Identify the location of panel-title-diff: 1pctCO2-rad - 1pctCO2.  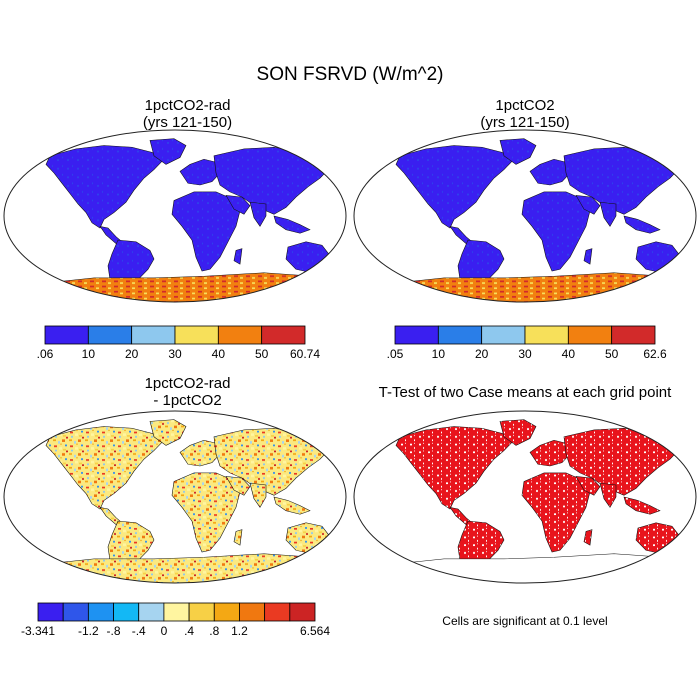
(187, 392).